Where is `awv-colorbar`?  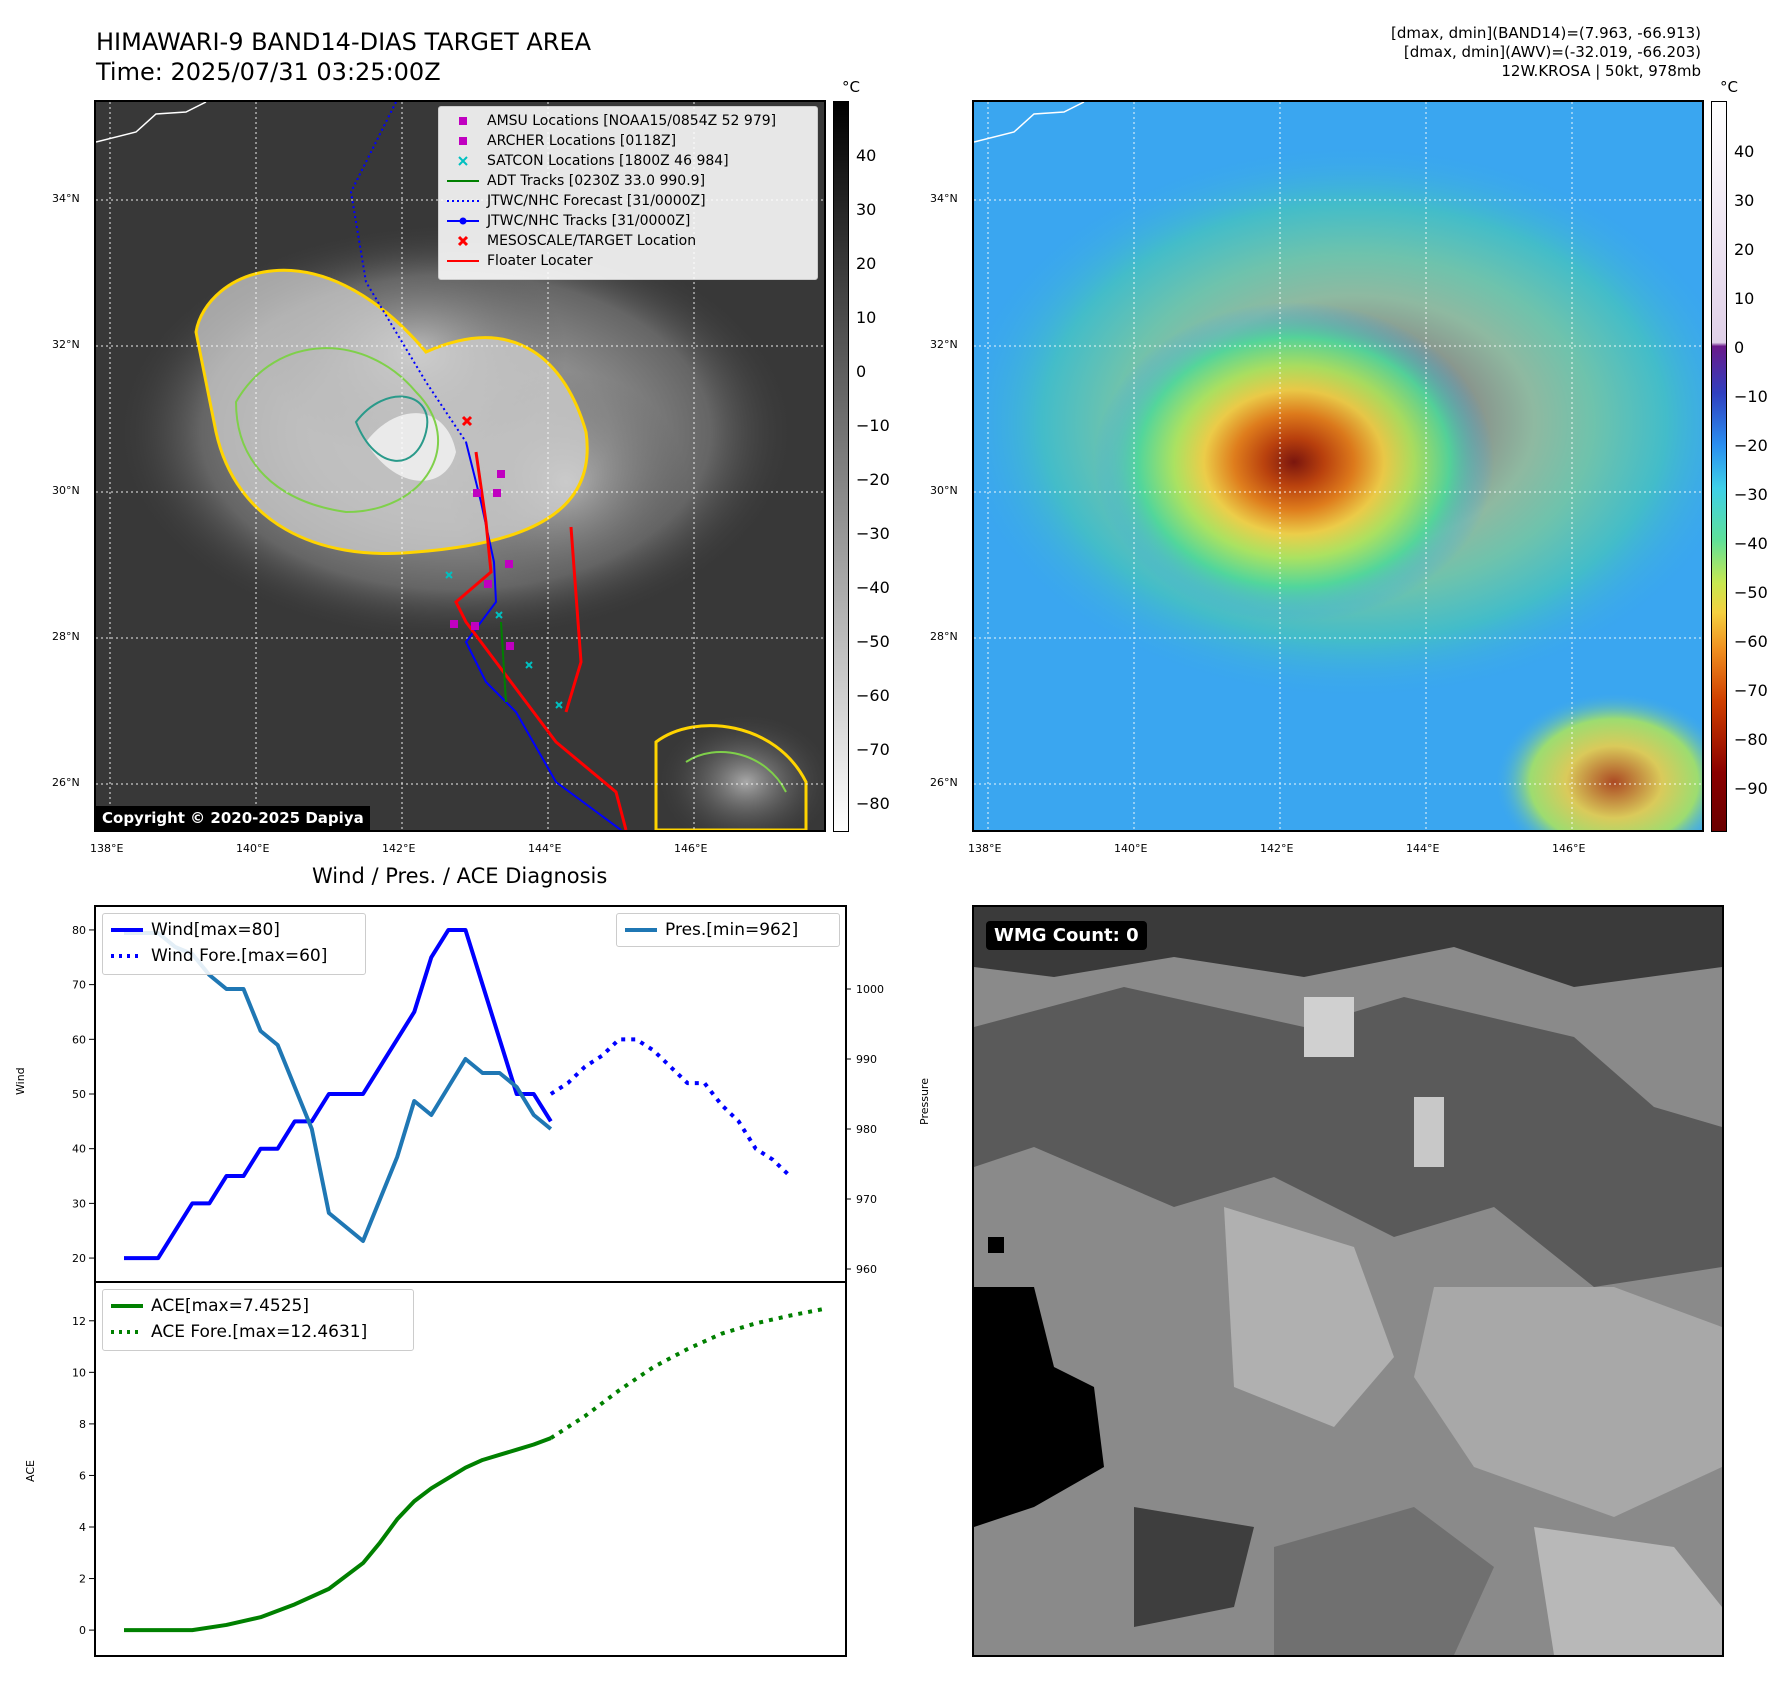 awv-colorbar is located at coordinates (1719, 466).